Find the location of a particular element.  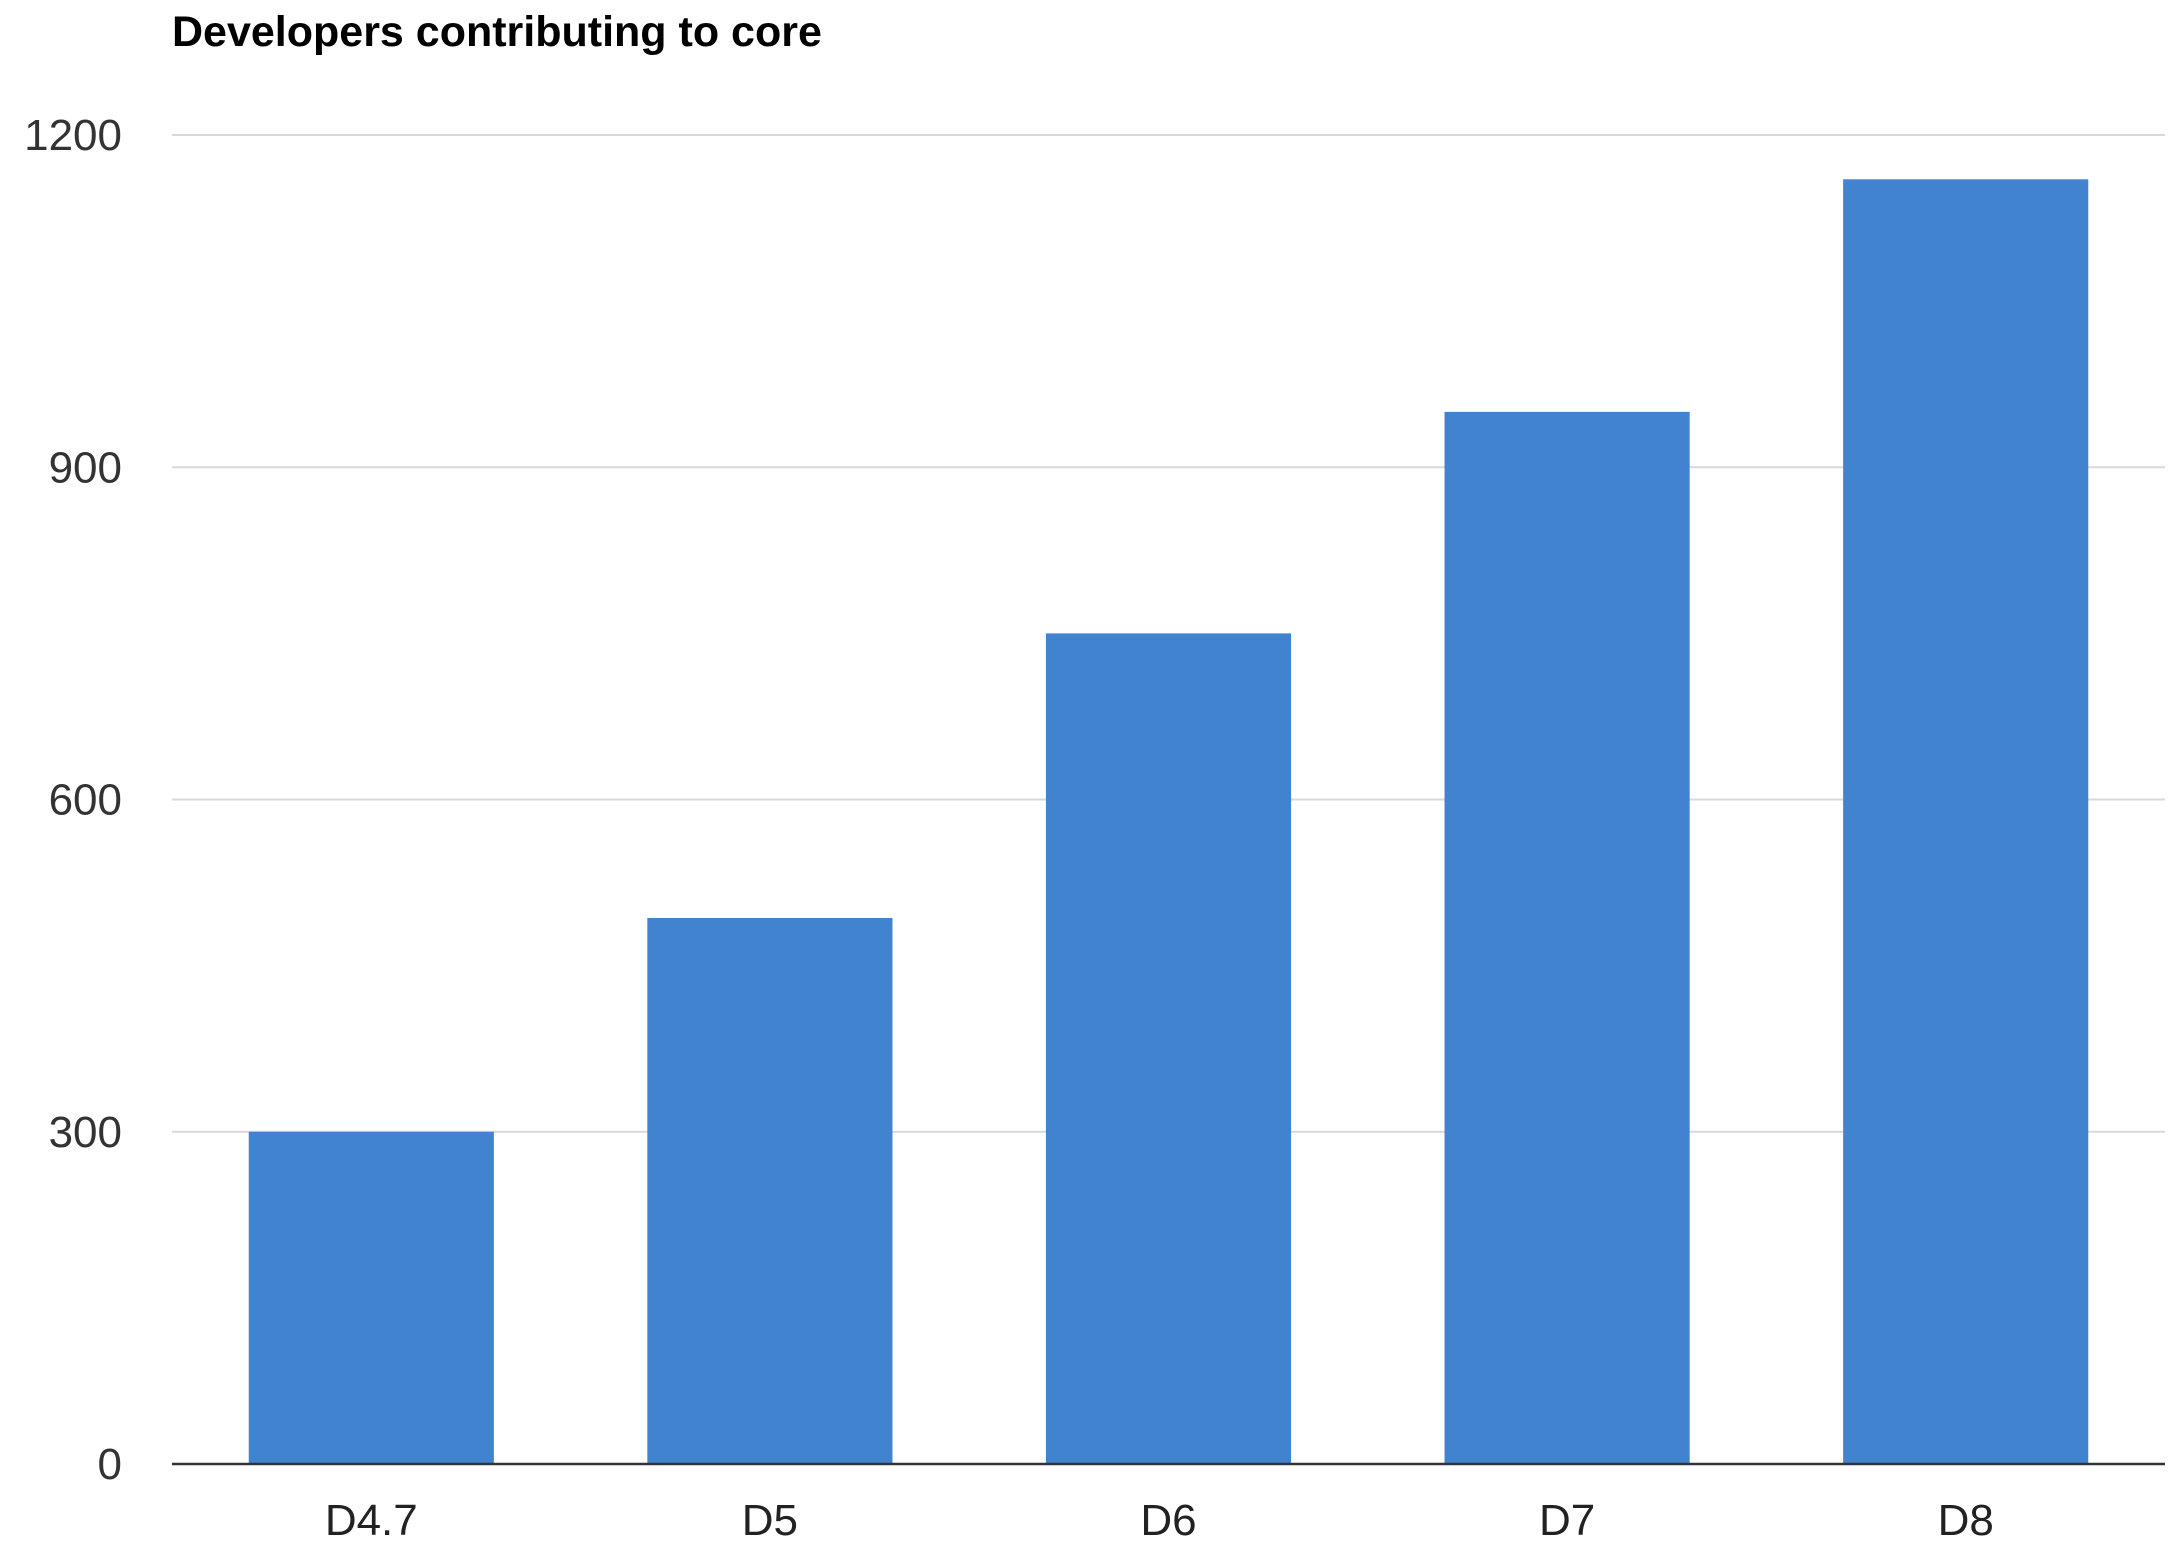

x-axis-tick-labels: D4.7 D5 D6 D7 D8 is located at coordinates (1159, 1520).